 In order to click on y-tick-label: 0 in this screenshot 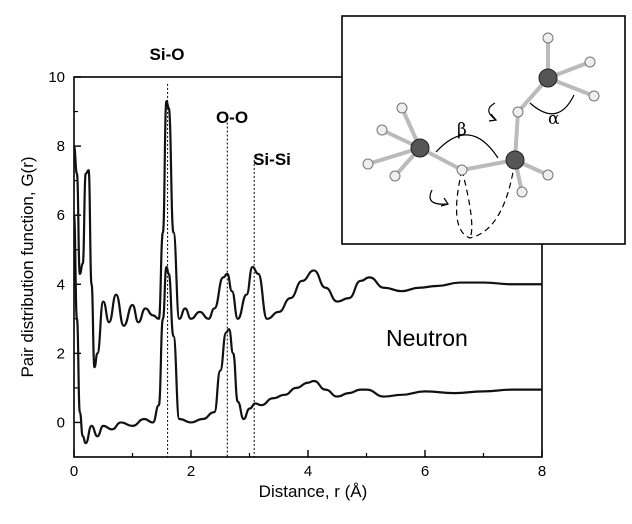, I will do `click(61, 422)`.